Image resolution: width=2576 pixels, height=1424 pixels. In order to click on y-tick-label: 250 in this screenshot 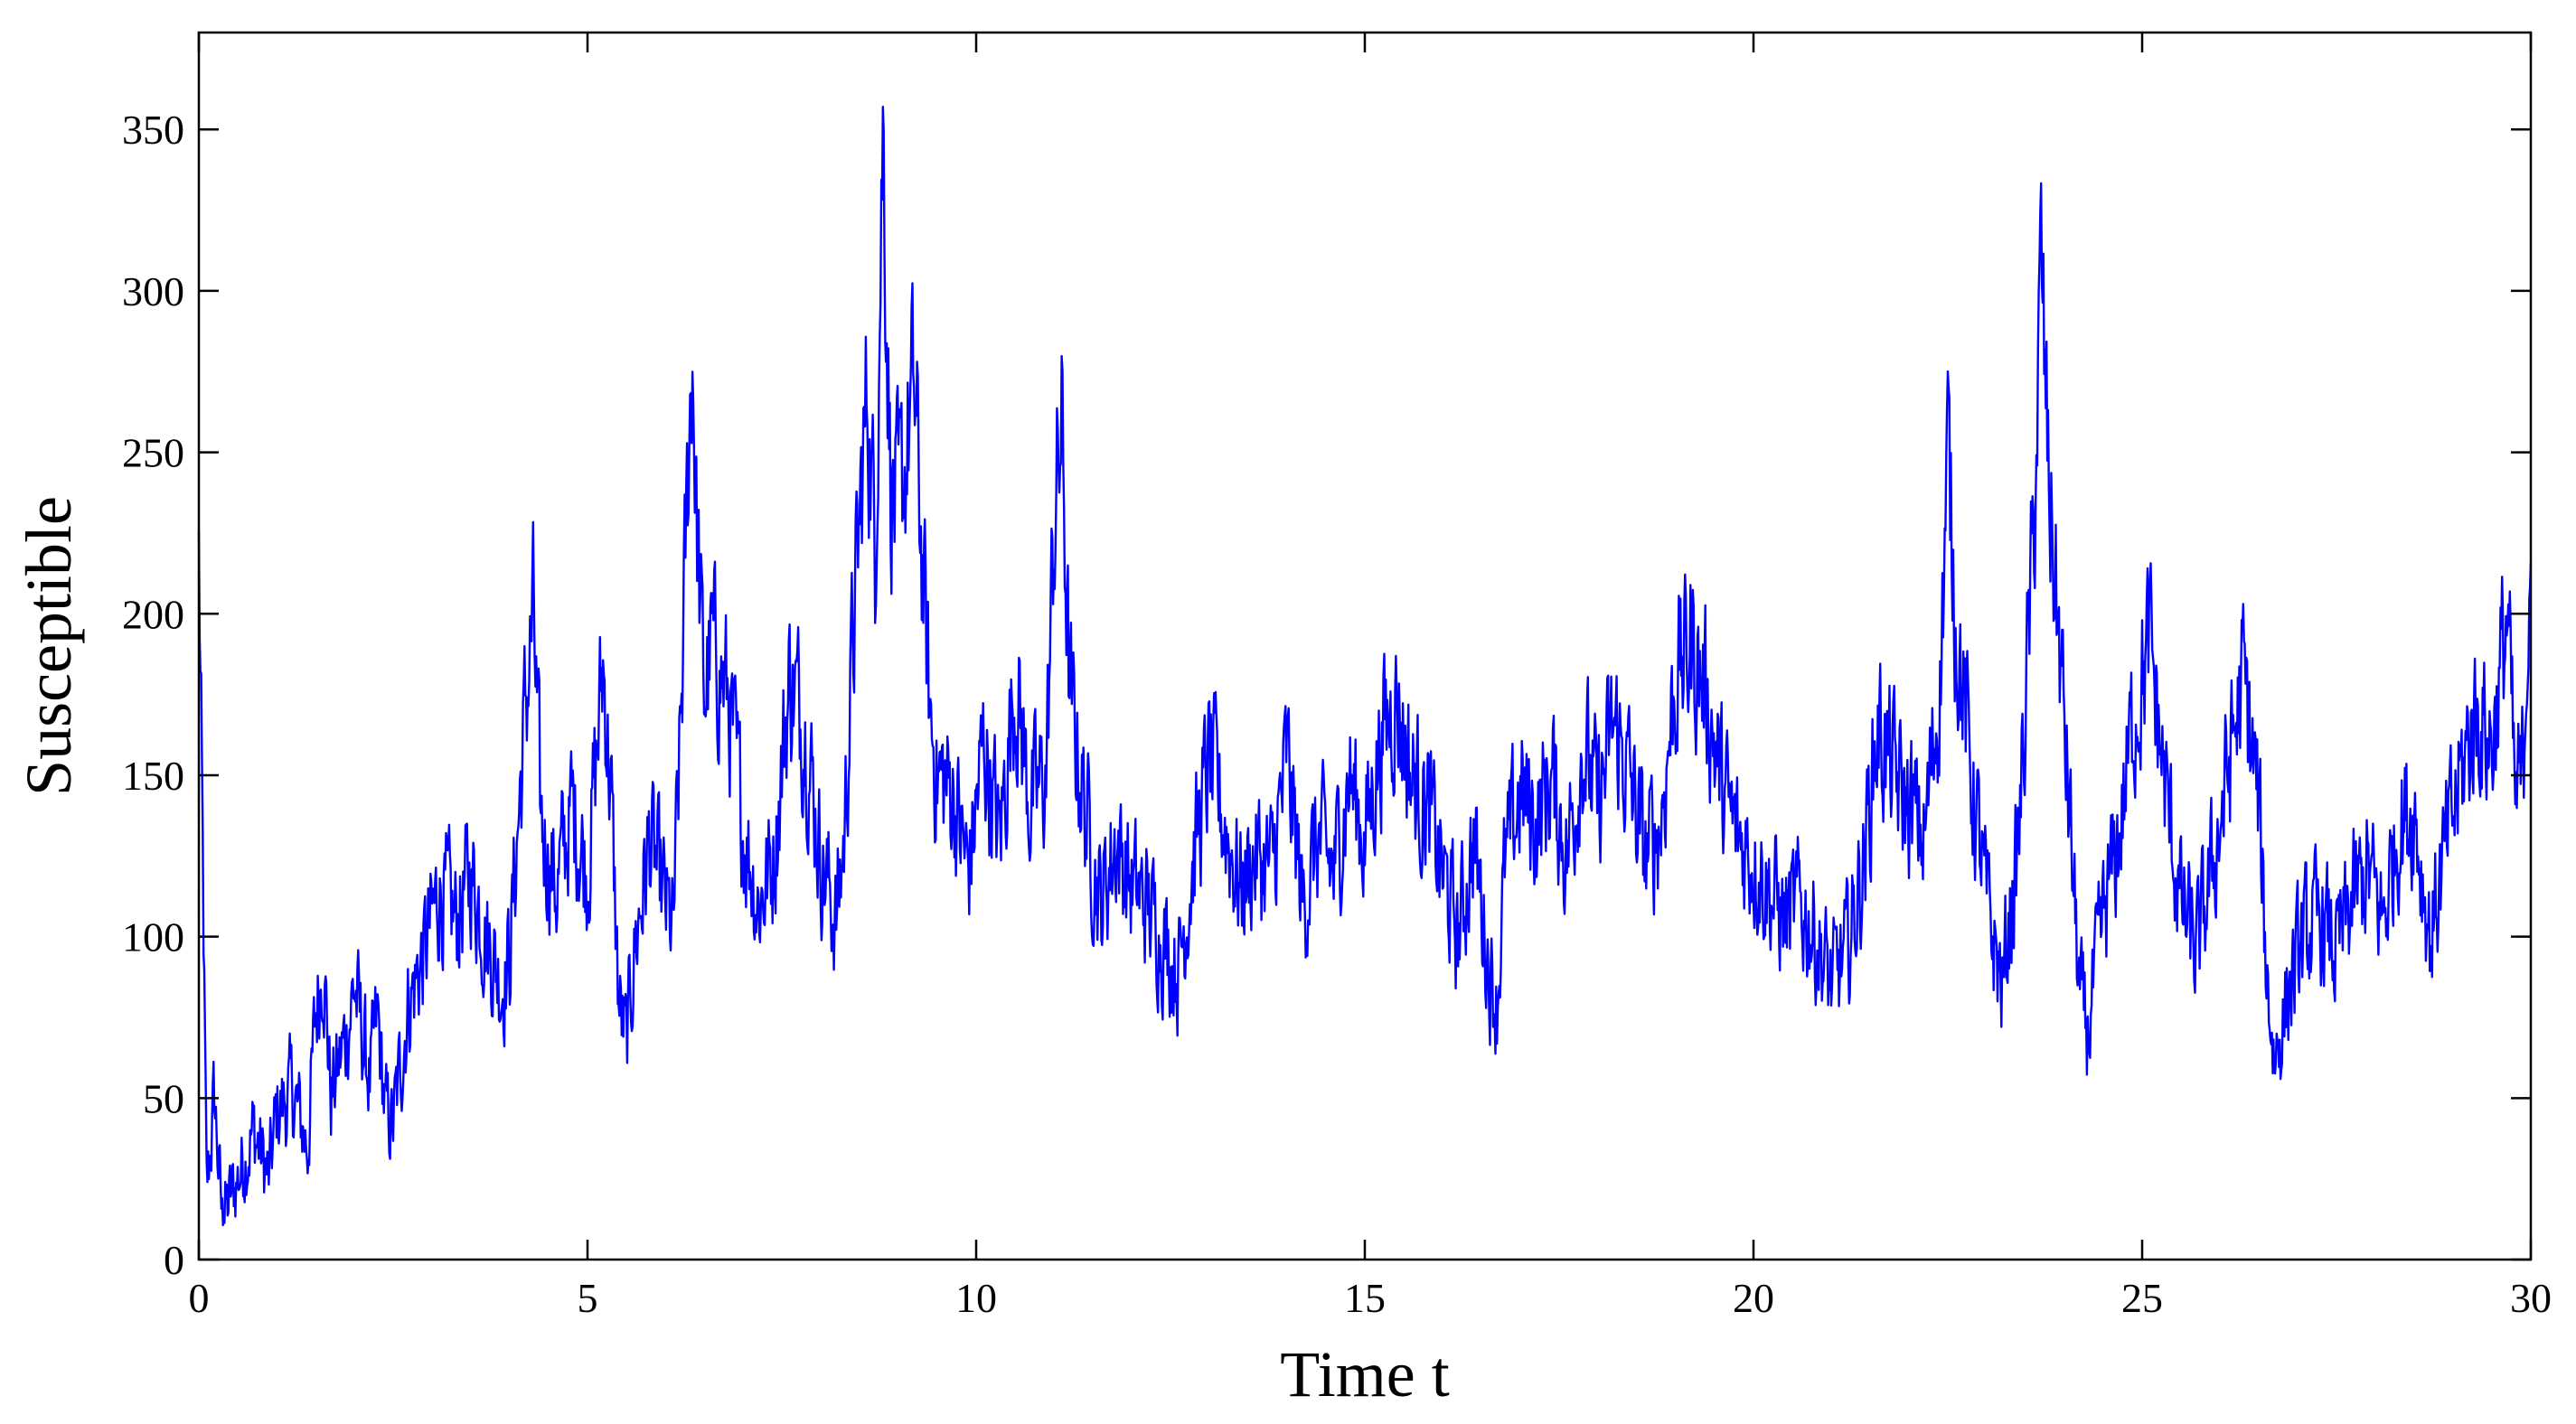, I will do `click(153, 453)`.